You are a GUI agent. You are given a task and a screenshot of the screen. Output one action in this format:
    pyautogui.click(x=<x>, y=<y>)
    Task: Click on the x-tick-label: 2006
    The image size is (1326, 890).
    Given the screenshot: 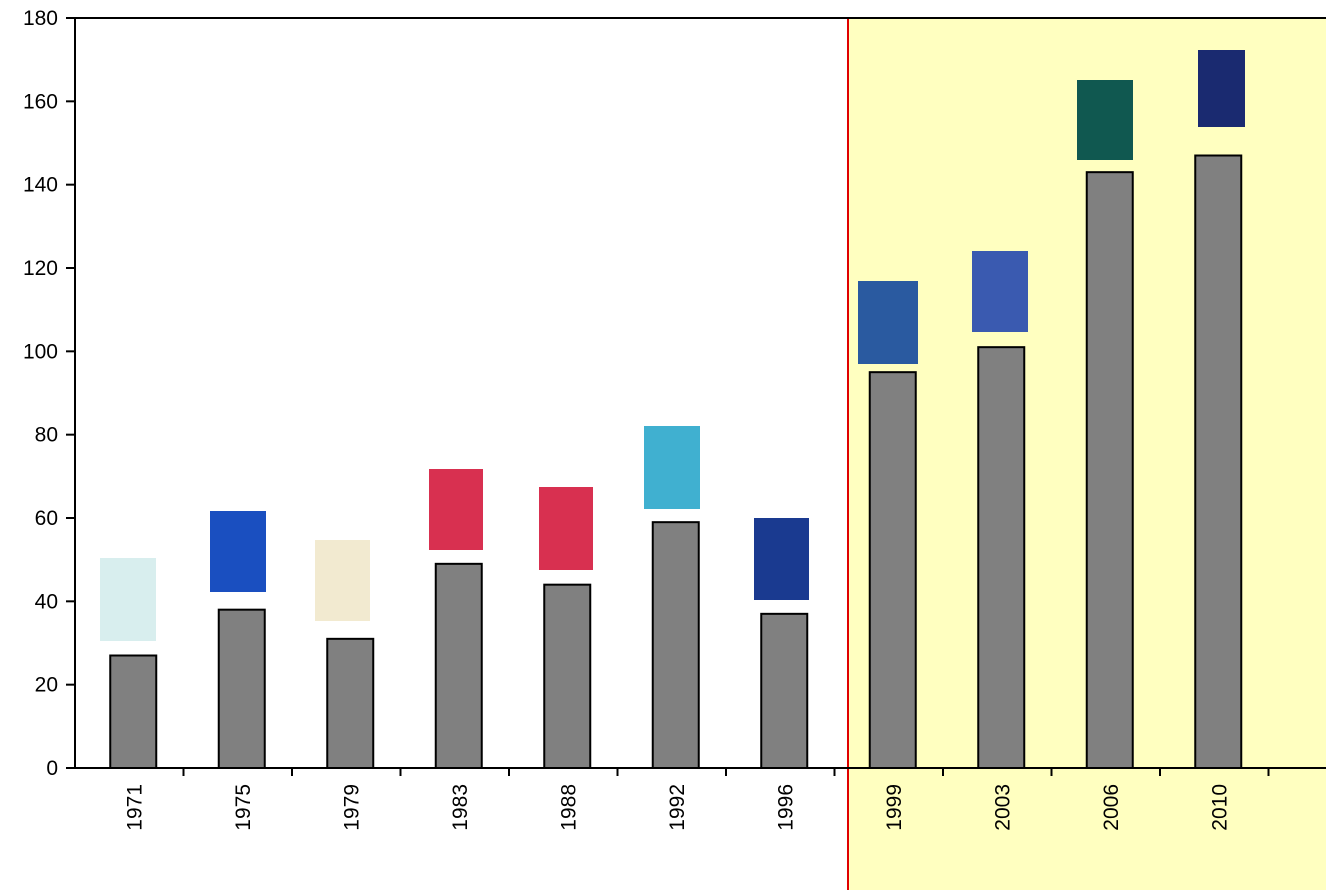 What is the action you would take?
    pyautogui.click(x=1111, y=807)
    